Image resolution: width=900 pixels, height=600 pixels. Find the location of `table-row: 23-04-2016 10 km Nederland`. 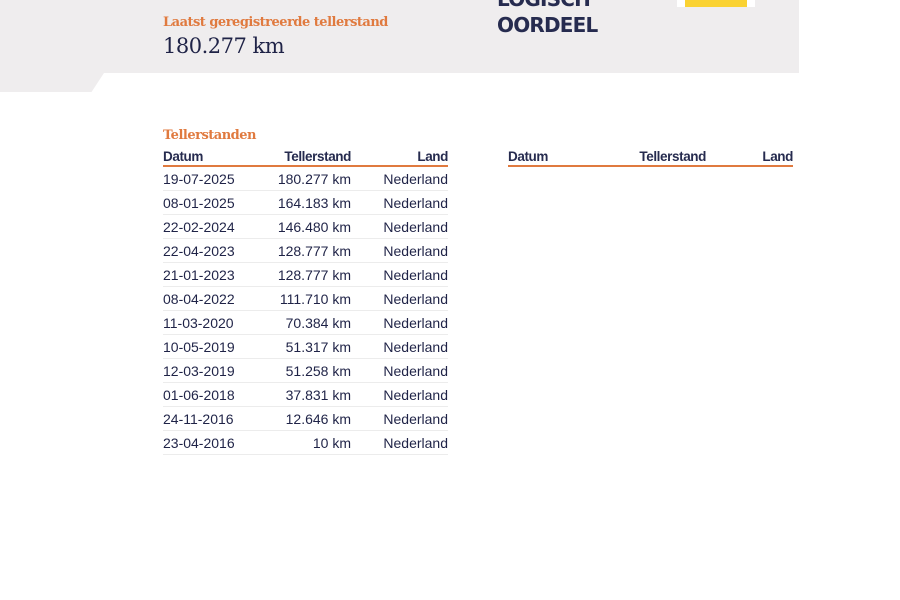

table-row: 23-04-2016 10 km Nederland is located at coordinates (305, 442).